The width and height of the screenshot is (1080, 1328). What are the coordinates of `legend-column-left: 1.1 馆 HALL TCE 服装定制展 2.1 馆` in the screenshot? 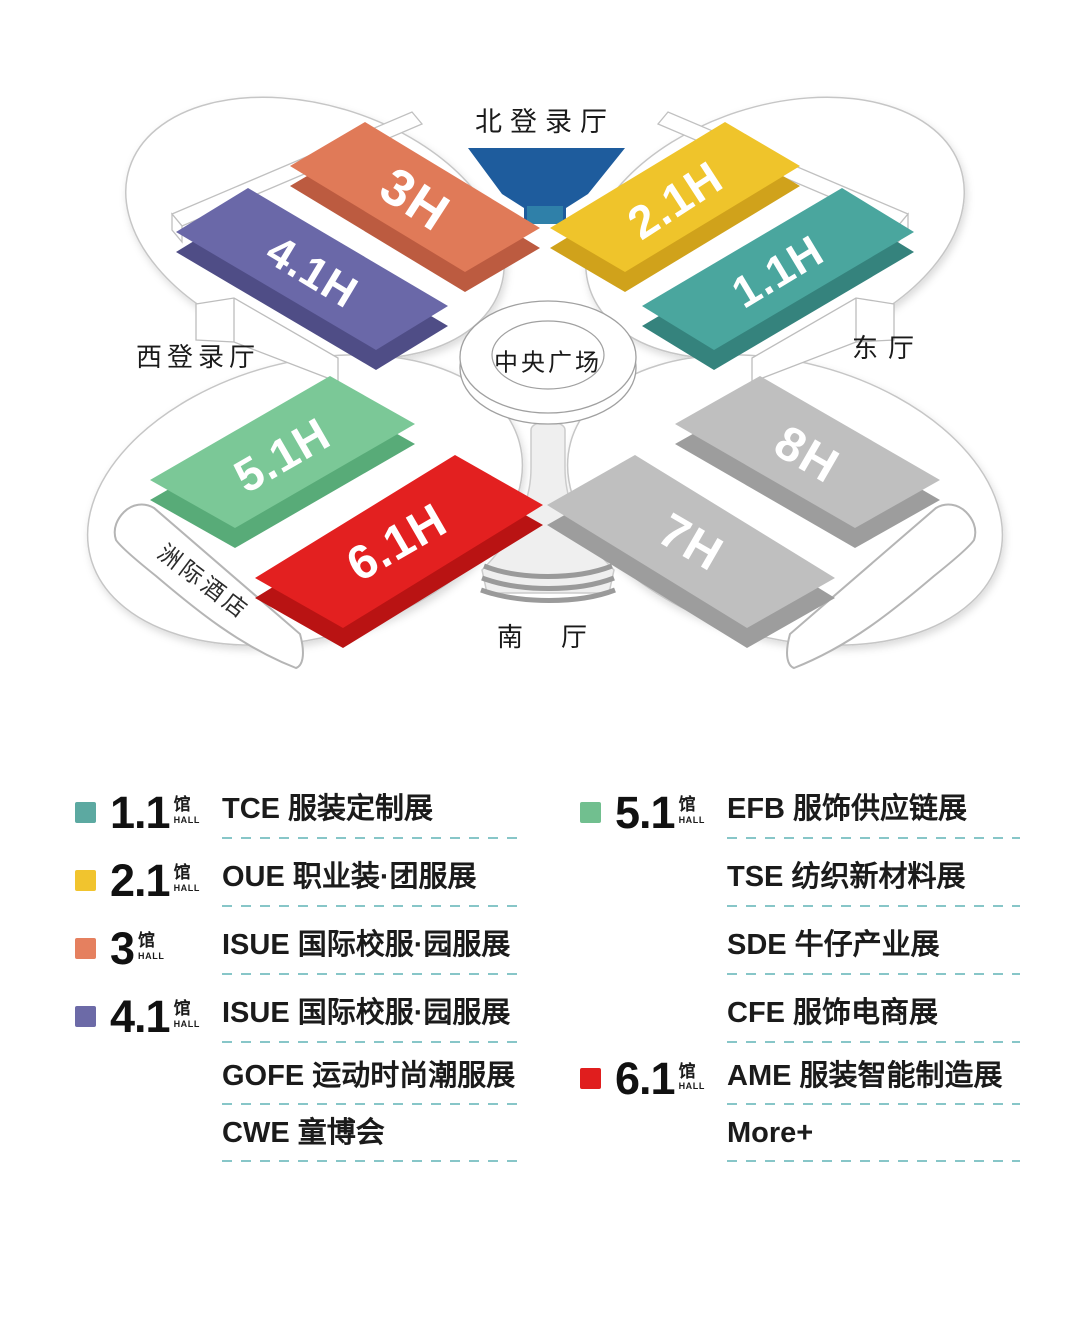 It's located at (300, 971).